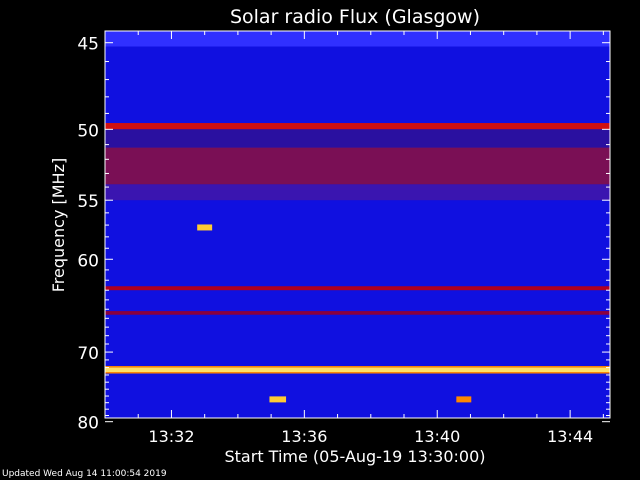  I want to click on y-tick-label: 50, so click(88, 131).